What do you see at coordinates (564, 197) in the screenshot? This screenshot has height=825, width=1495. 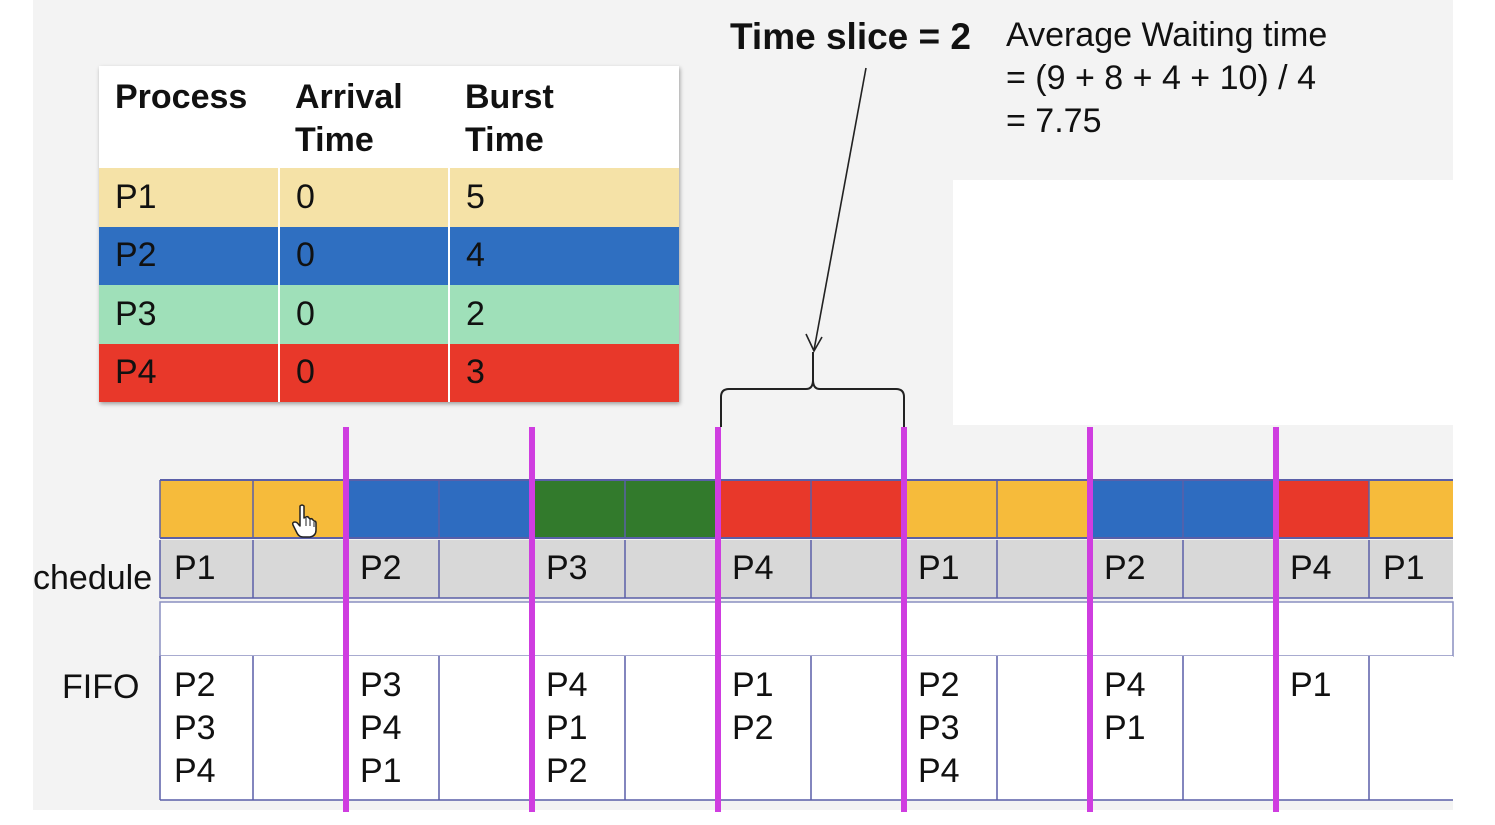 I see `burst-cell: 5` at bounding box center [564, 197].